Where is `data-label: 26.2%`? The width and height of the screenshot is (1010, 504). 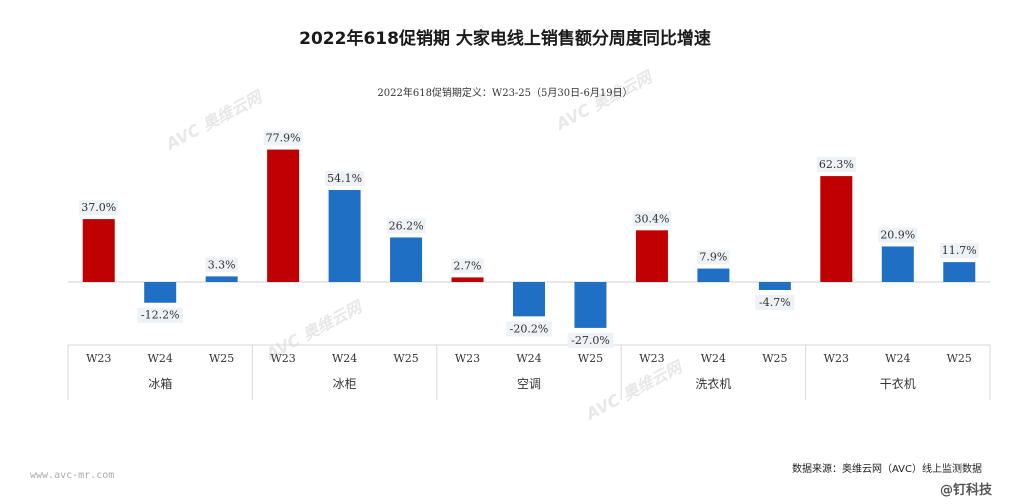
data-label: 26.2% is located at coordinates (406, 225).